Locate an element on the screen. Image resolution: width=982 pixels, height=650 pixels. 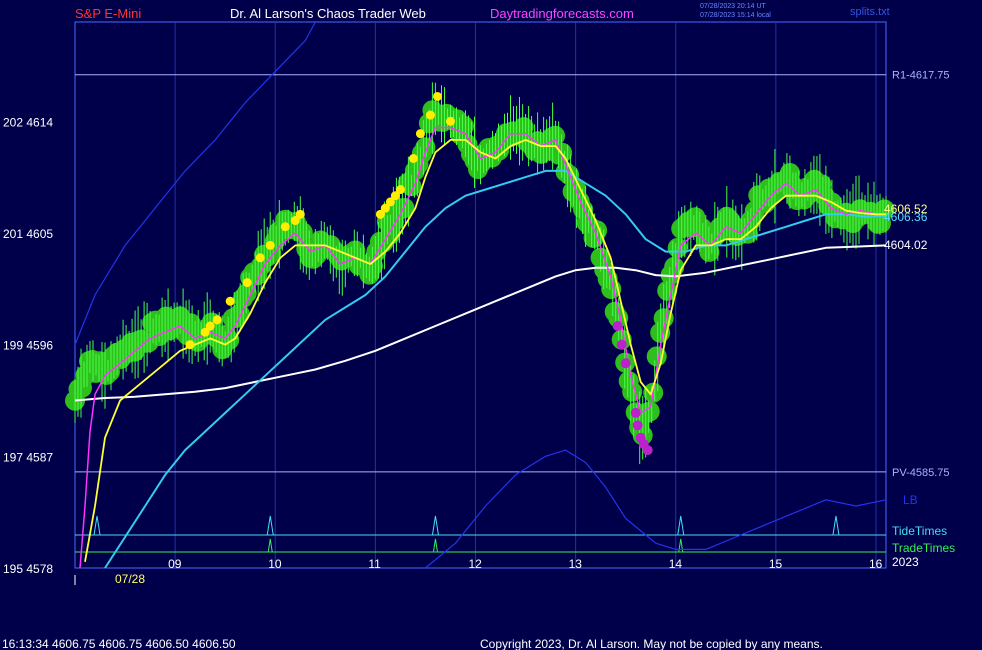
x-tick-label: 12 is located at coordinates (475, 564).